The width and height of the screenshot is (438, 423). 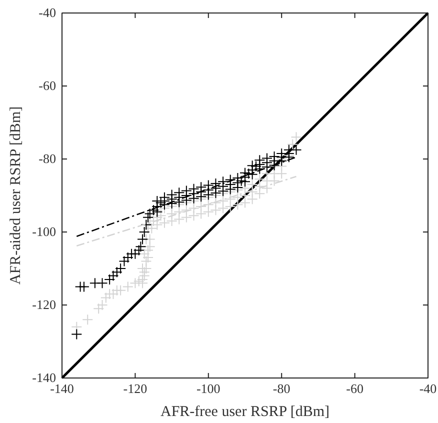 I want to click on y-axis-title: AFR-aided user RSRP [dBm], so click(x=16, y=195).